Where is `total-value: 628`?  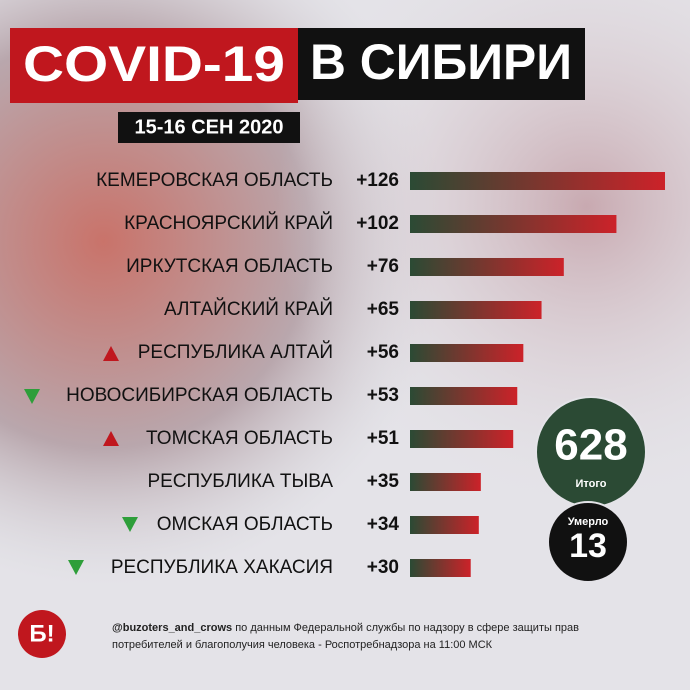
total-value: 628 is located at coordinates (590, 445).